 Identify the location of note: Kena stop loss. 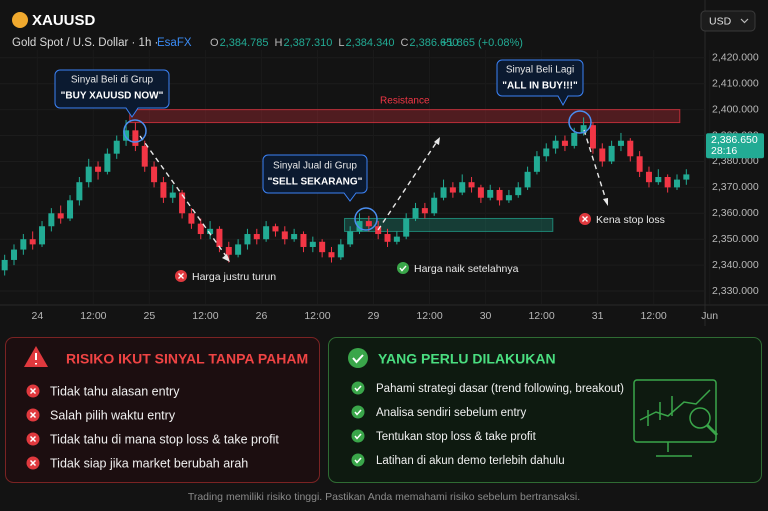
(630, 220).